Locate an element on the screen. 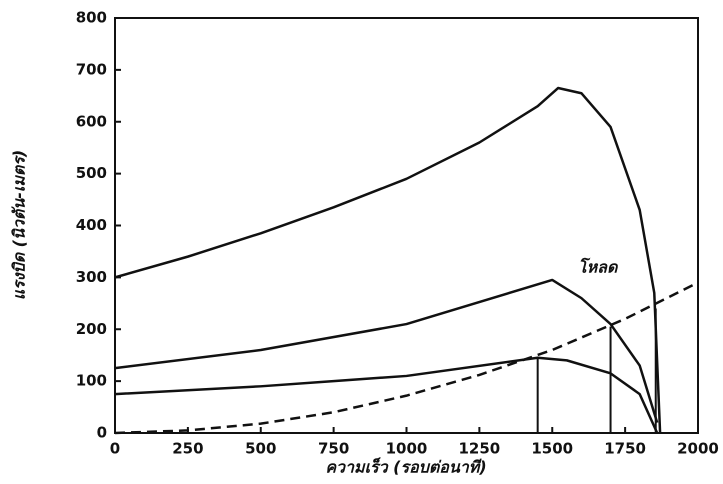 Image resolution: width=723 pixels, height=484 pixels. y-axis-label: แรงบิด (นิวตัน-เมตร) is located at coordinates (19, 225).